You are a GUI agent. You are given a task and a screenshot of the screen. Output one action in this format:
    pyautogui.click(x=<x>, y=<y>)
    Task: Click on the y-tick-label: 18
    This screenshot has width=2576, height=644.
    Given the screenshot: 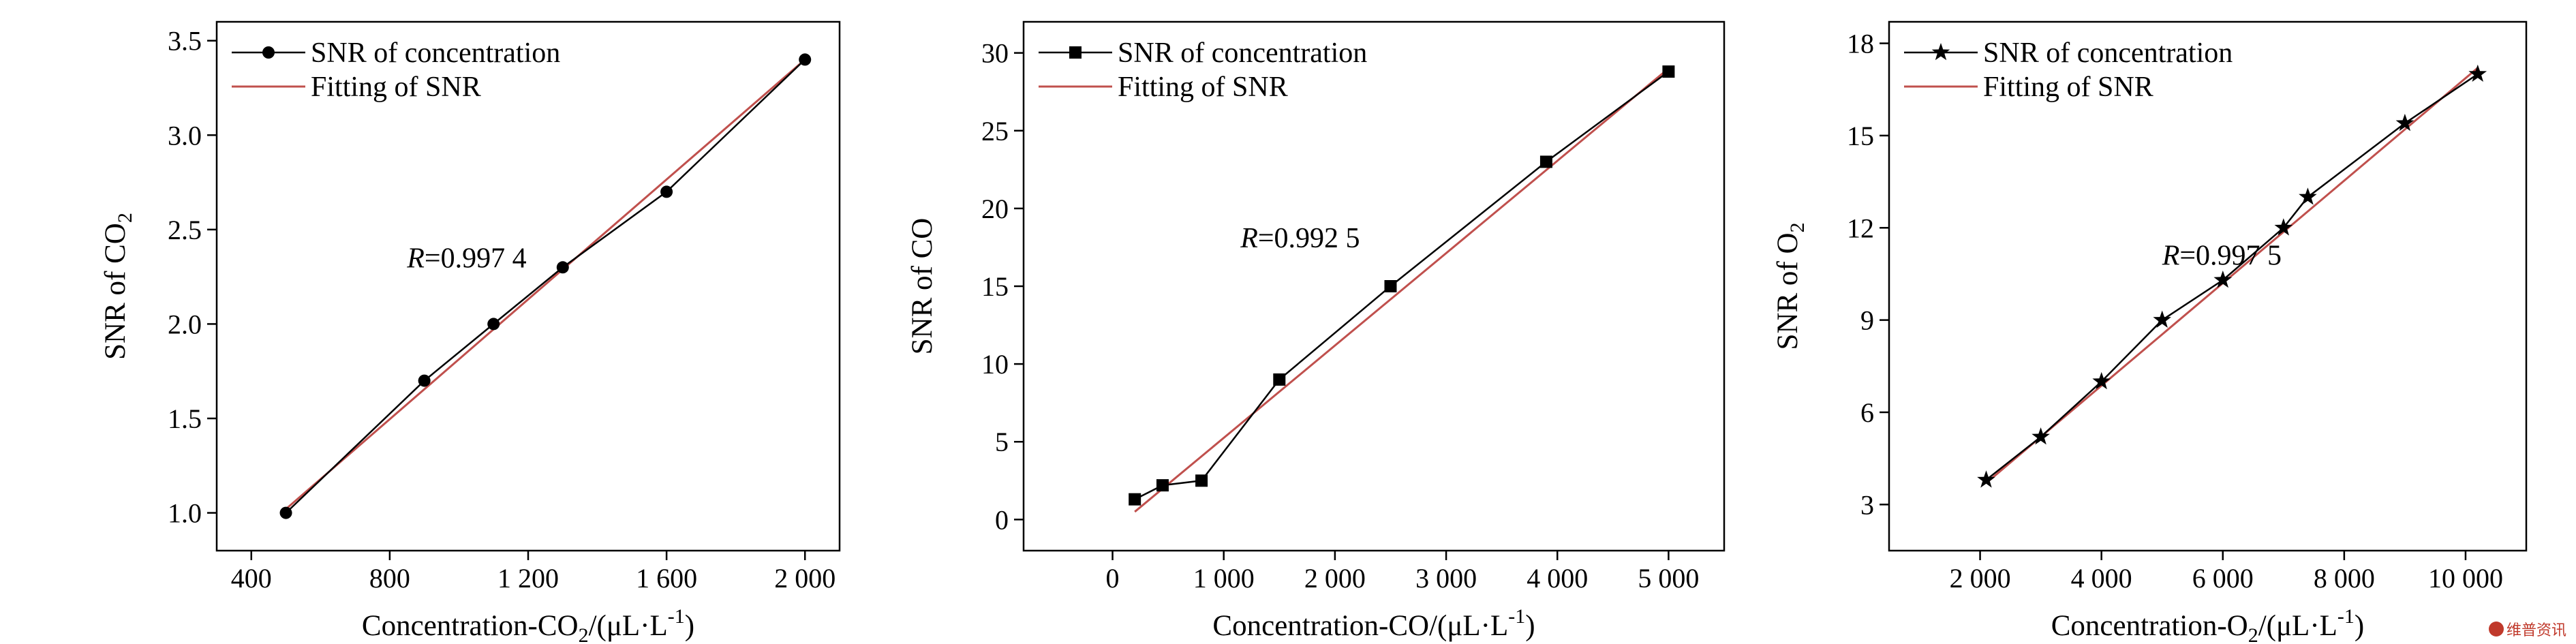 What is the action you would take?
    pyautogui.click(x=1860, y=44)
    